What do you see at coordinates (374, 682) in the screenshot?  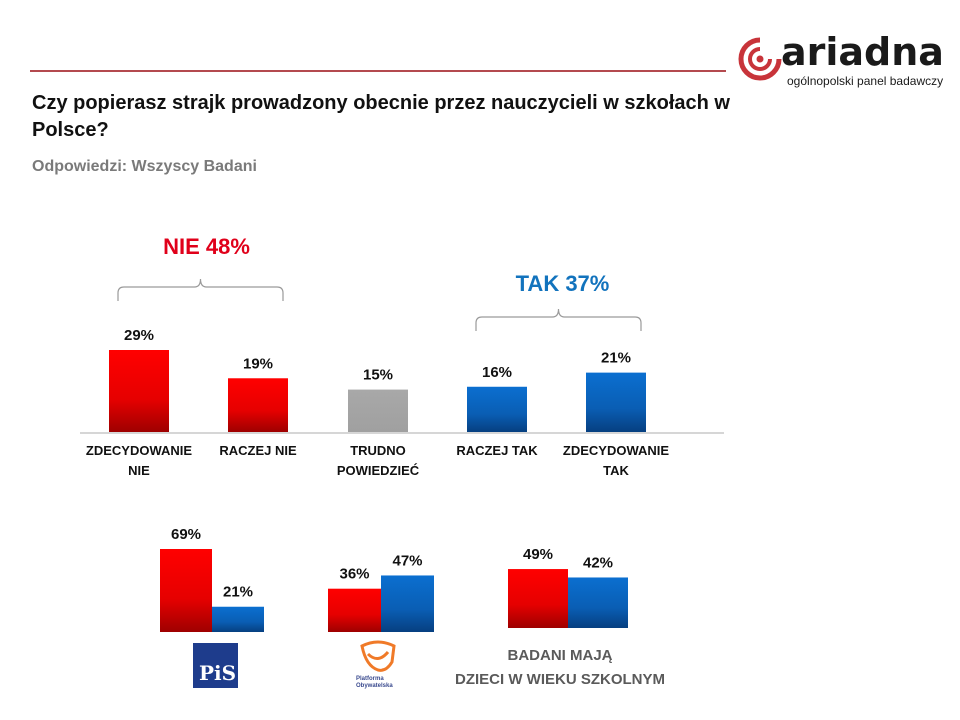 I see `po-logo-text: Platforma Obywatelska` at bounding box center [374, 682].